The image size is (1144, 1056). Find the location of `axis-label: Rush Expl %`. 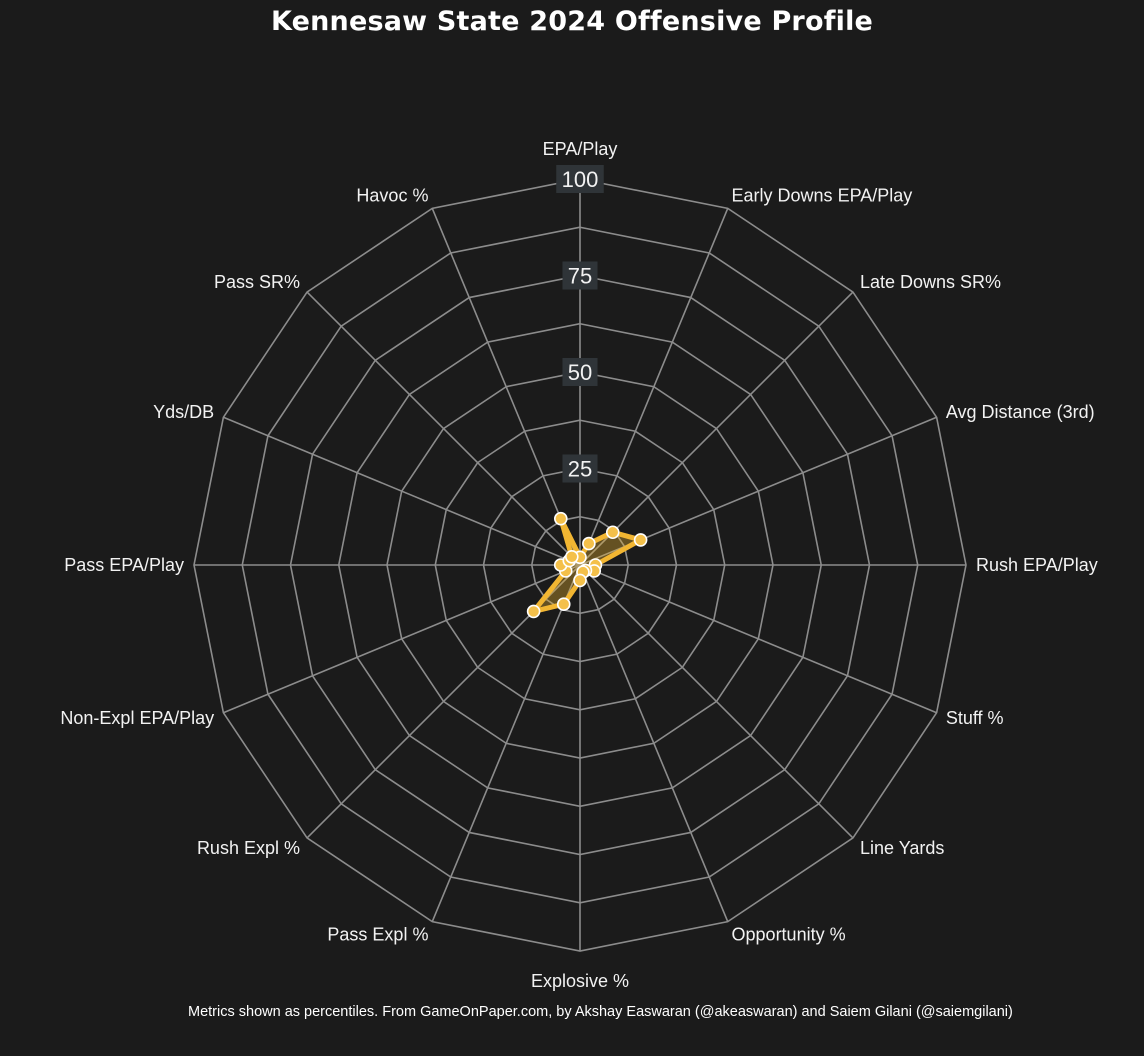

axis-label: Rush Expl % is located at coordinates (248, 848).